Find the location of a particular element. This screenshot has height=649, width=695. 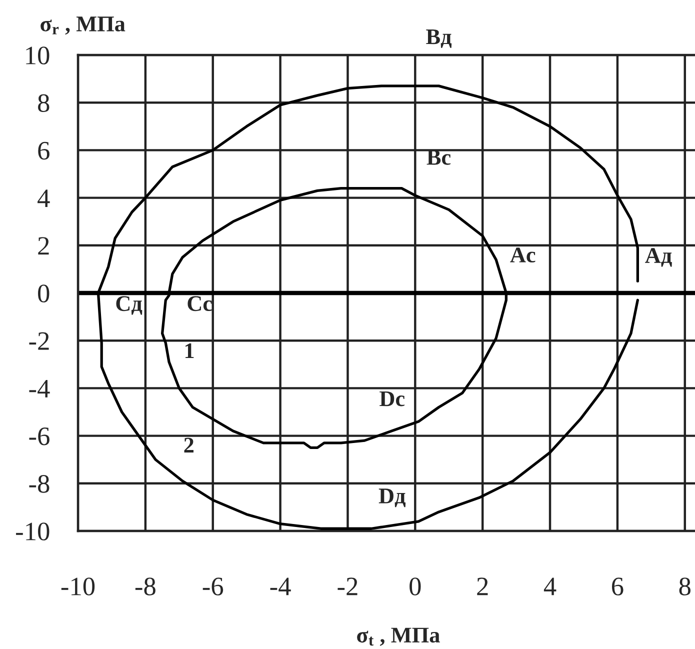

y-tick-label: -6 is located at coordinates (39, 436).